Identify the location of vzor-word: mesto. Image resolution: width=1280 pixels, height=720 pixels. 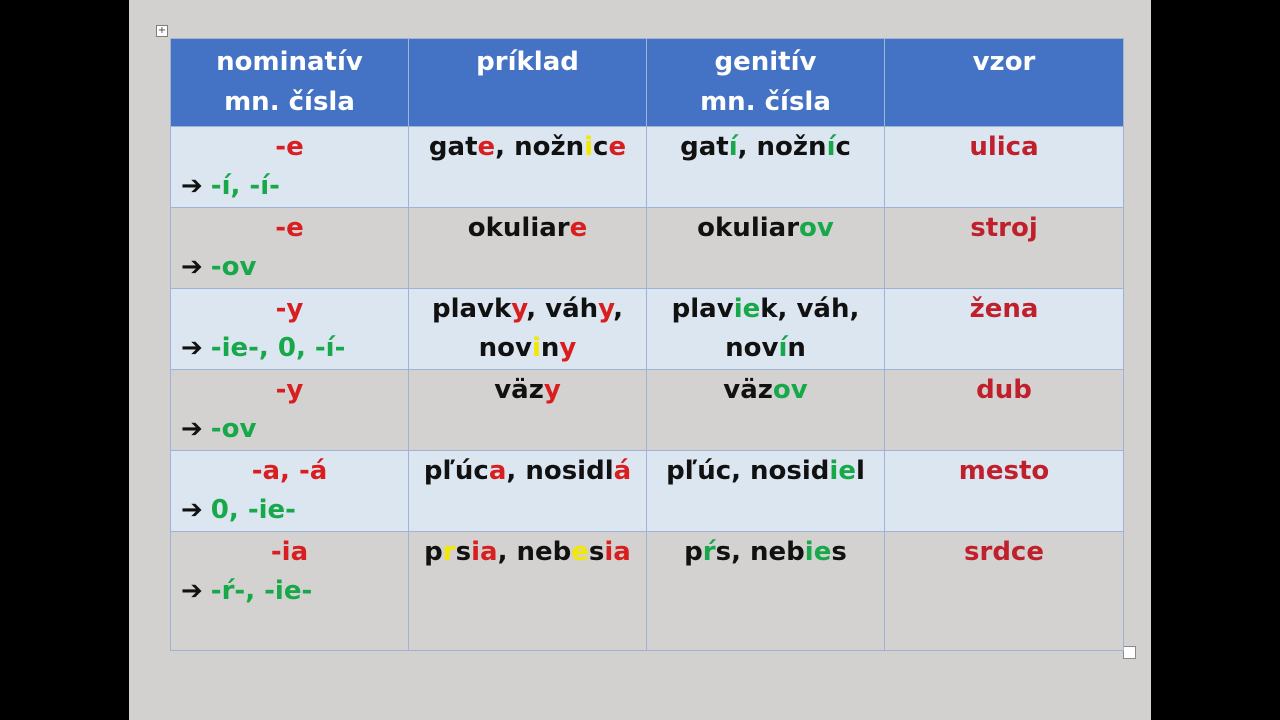
(1004, 471).